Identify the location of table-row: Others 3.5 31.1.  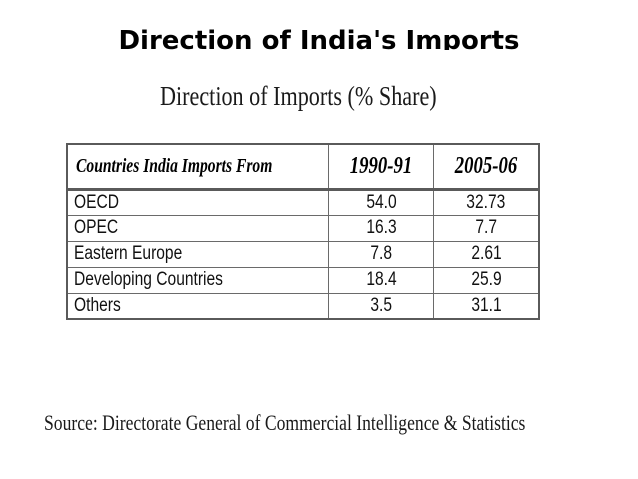
(303, 306).